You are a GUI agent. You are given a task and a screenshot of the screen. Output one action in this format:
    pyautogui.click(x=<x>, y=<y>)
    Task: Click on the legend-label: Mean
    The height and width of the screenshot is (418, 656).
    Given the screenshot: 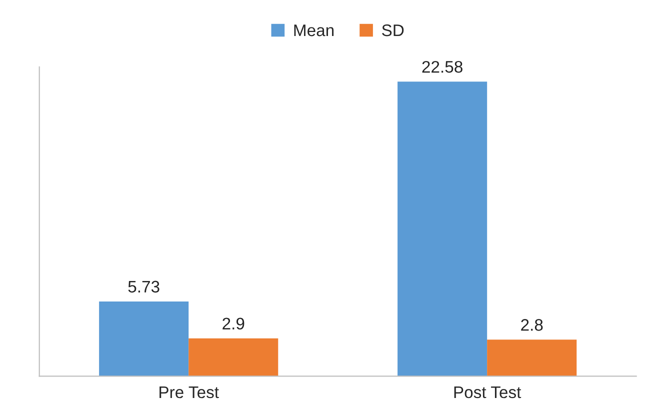 What is the action you would take?
    pyautogui.click(x=314, y=30)
    